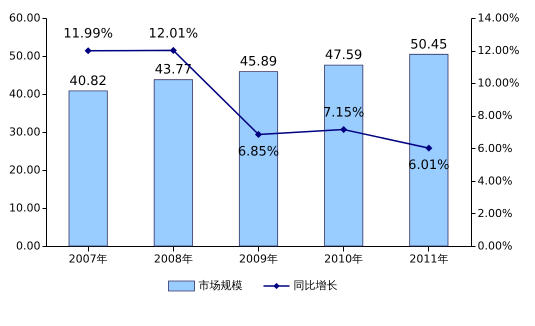  What do you see at coordinates (24, 18) in the screenshot?
I see `y-tick-label: 60.00` at bounding box center [24, 18].